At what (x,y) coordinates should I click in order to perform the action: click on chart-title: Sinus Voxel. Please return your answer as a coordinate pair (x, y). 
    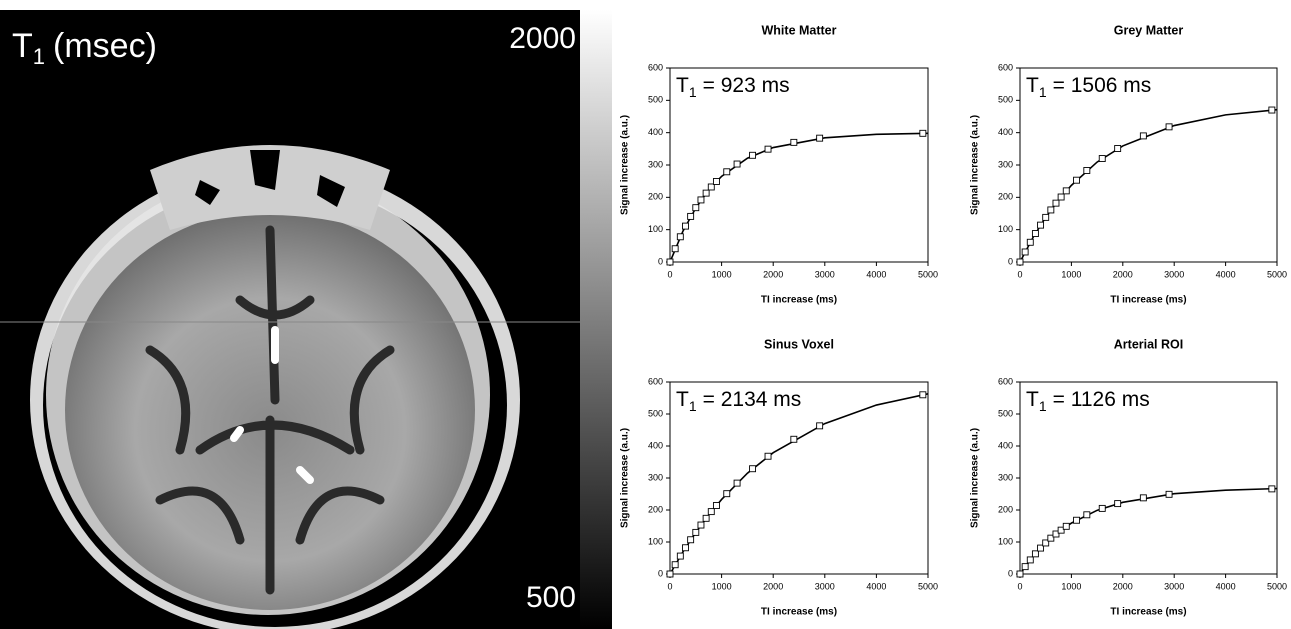
    Looking at the image, I should click on (799, 344).